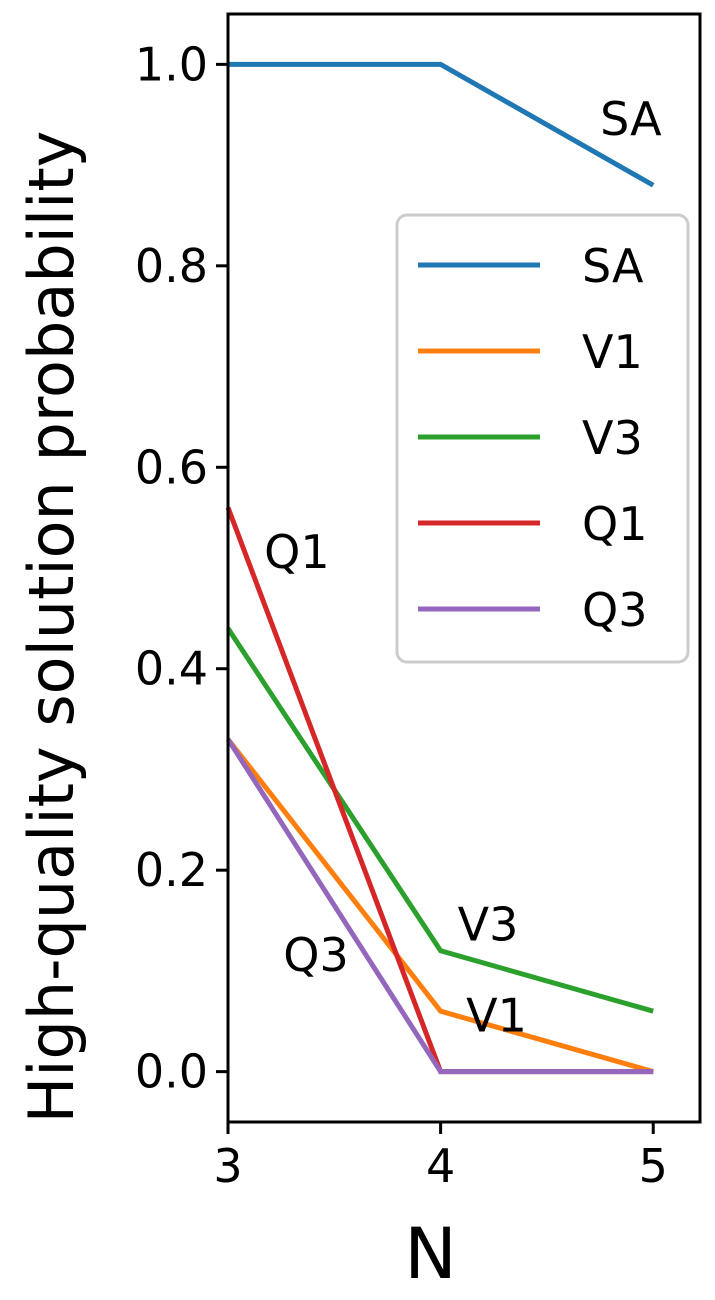 This screenshot has height=1300, width=715. I want to click on y-tick-label: 0.4, so click(171, 669).